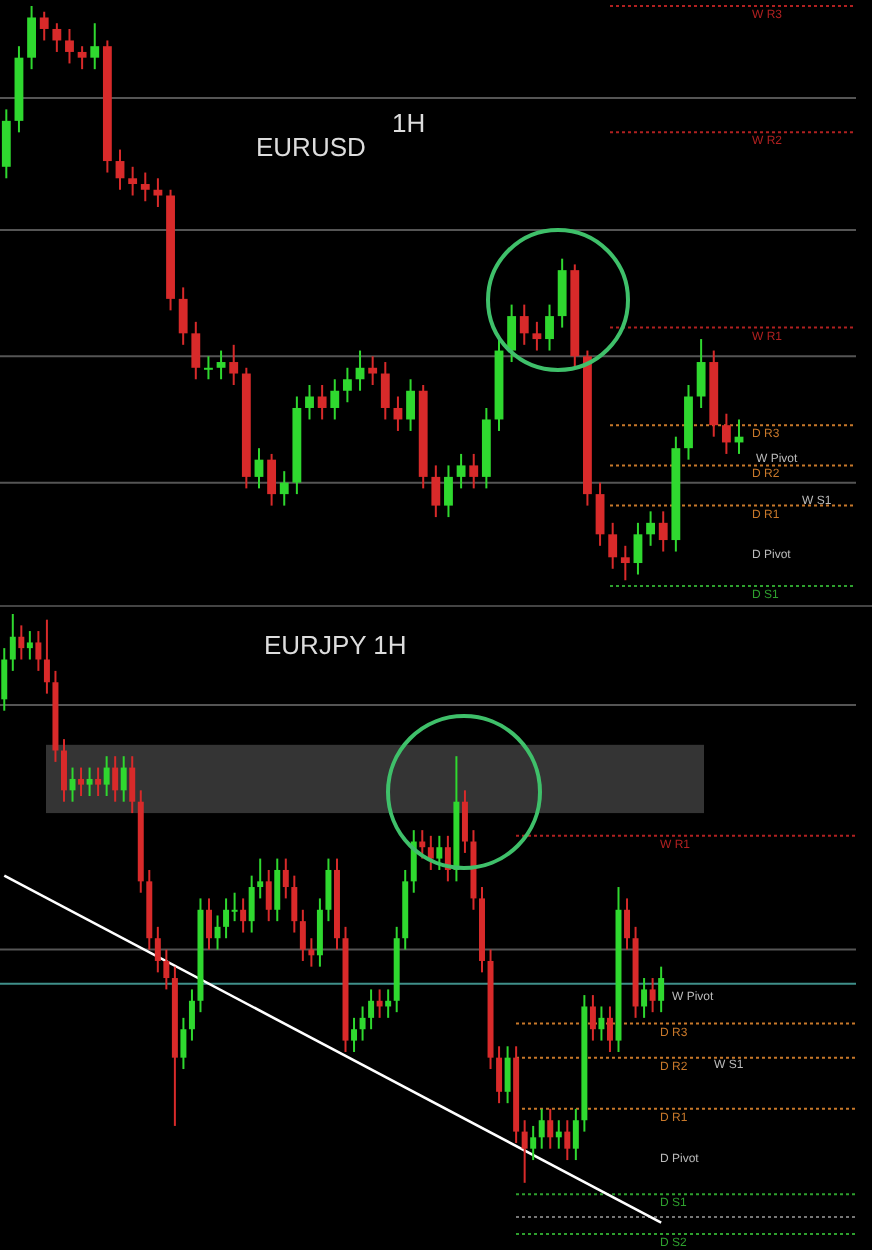  Describe the element at coordinates (409, 123) in the screenshot. I see `text: 1H` at that location.